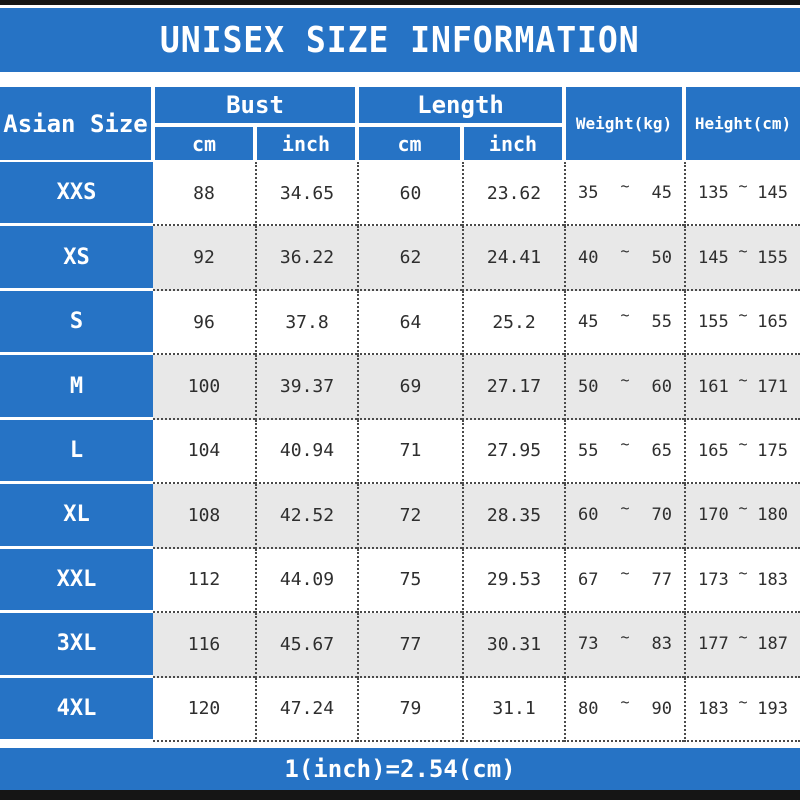 Image resolution: width=800 pixels, height=800 pixels. What do you see at coordinates (76, 452) in the screenshot?
I see `size-cell: L` at bounding box center [76, 452].